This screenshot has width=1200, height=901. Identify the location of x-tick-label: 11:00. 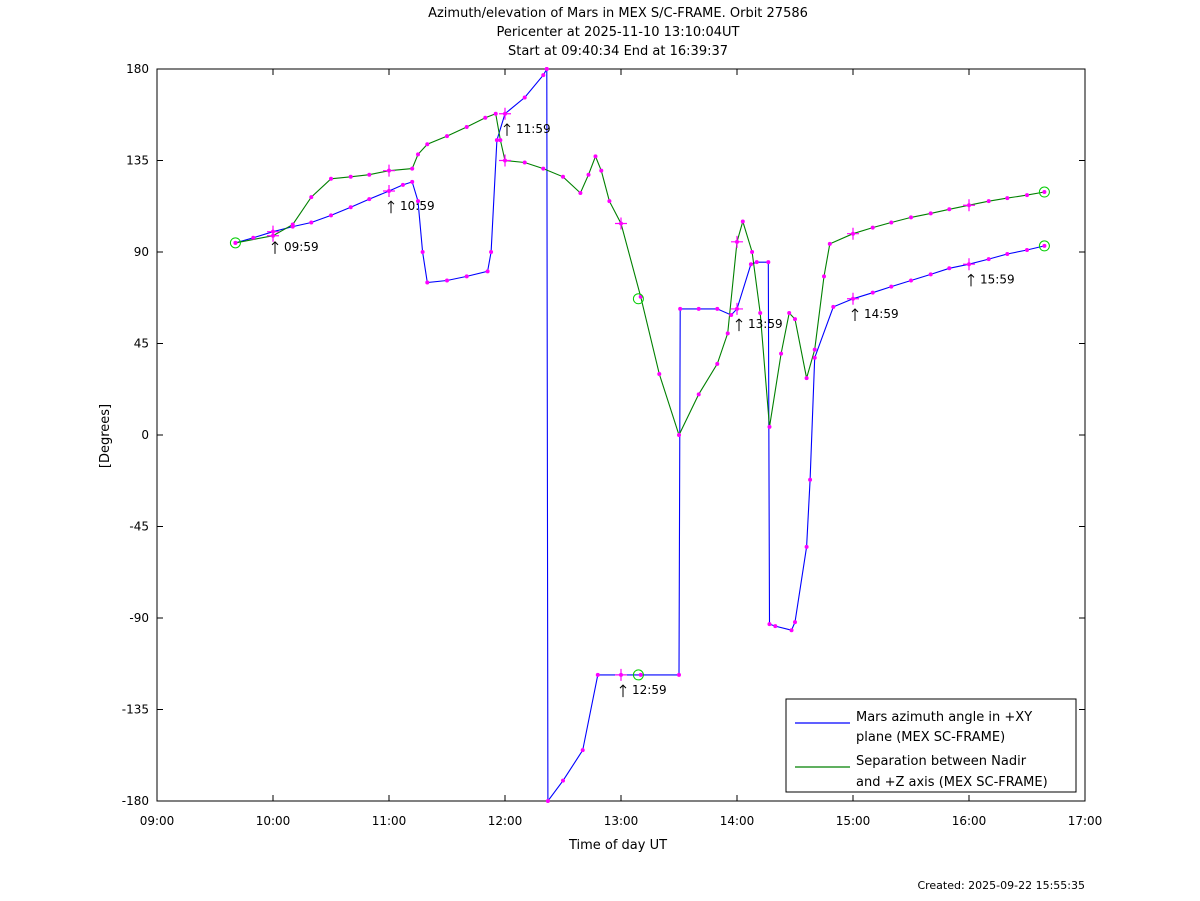
(389, 821).